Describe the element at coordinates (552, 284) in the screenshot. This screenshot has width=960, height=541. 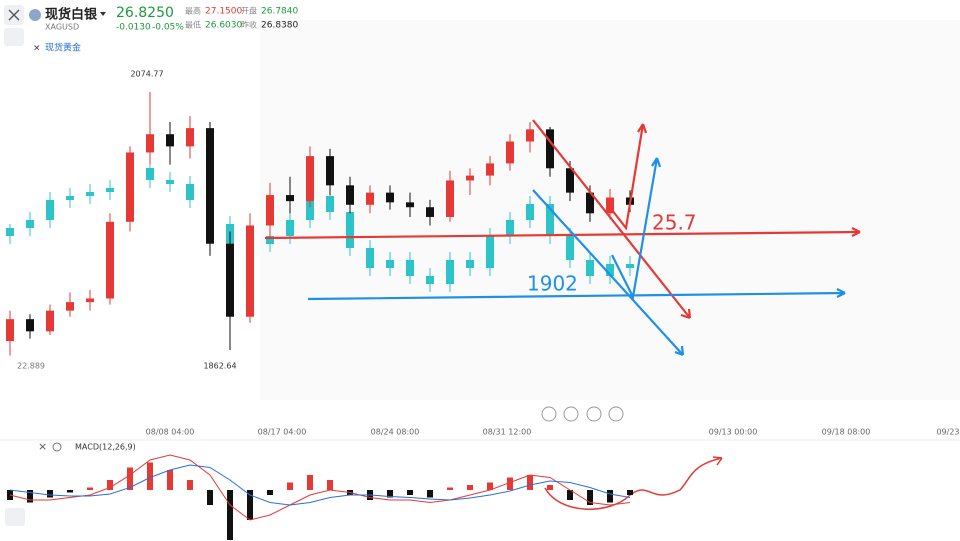
I see `blue-annotation: 1902` at that location.